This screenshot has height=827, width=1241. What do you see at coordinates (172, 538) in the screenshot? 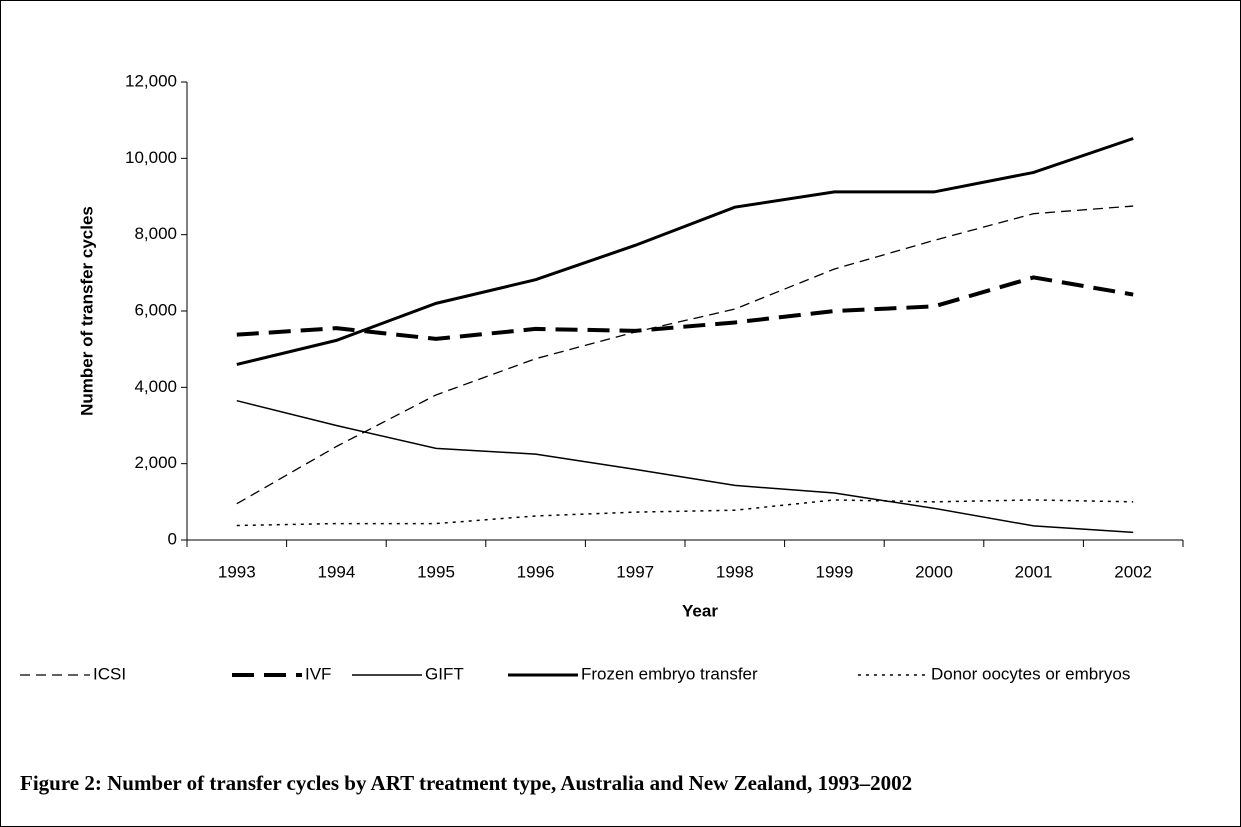
I see `y-tick-label: 0` at bounding box center [172, 538].